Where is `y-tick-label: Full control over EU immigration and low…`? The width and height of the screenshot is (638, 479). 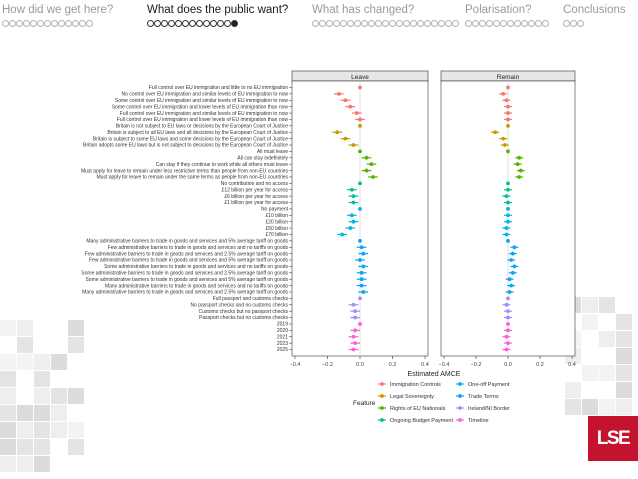
y-tick-label: Full control over EU immigration and low… is located at coordinates (203, 120).